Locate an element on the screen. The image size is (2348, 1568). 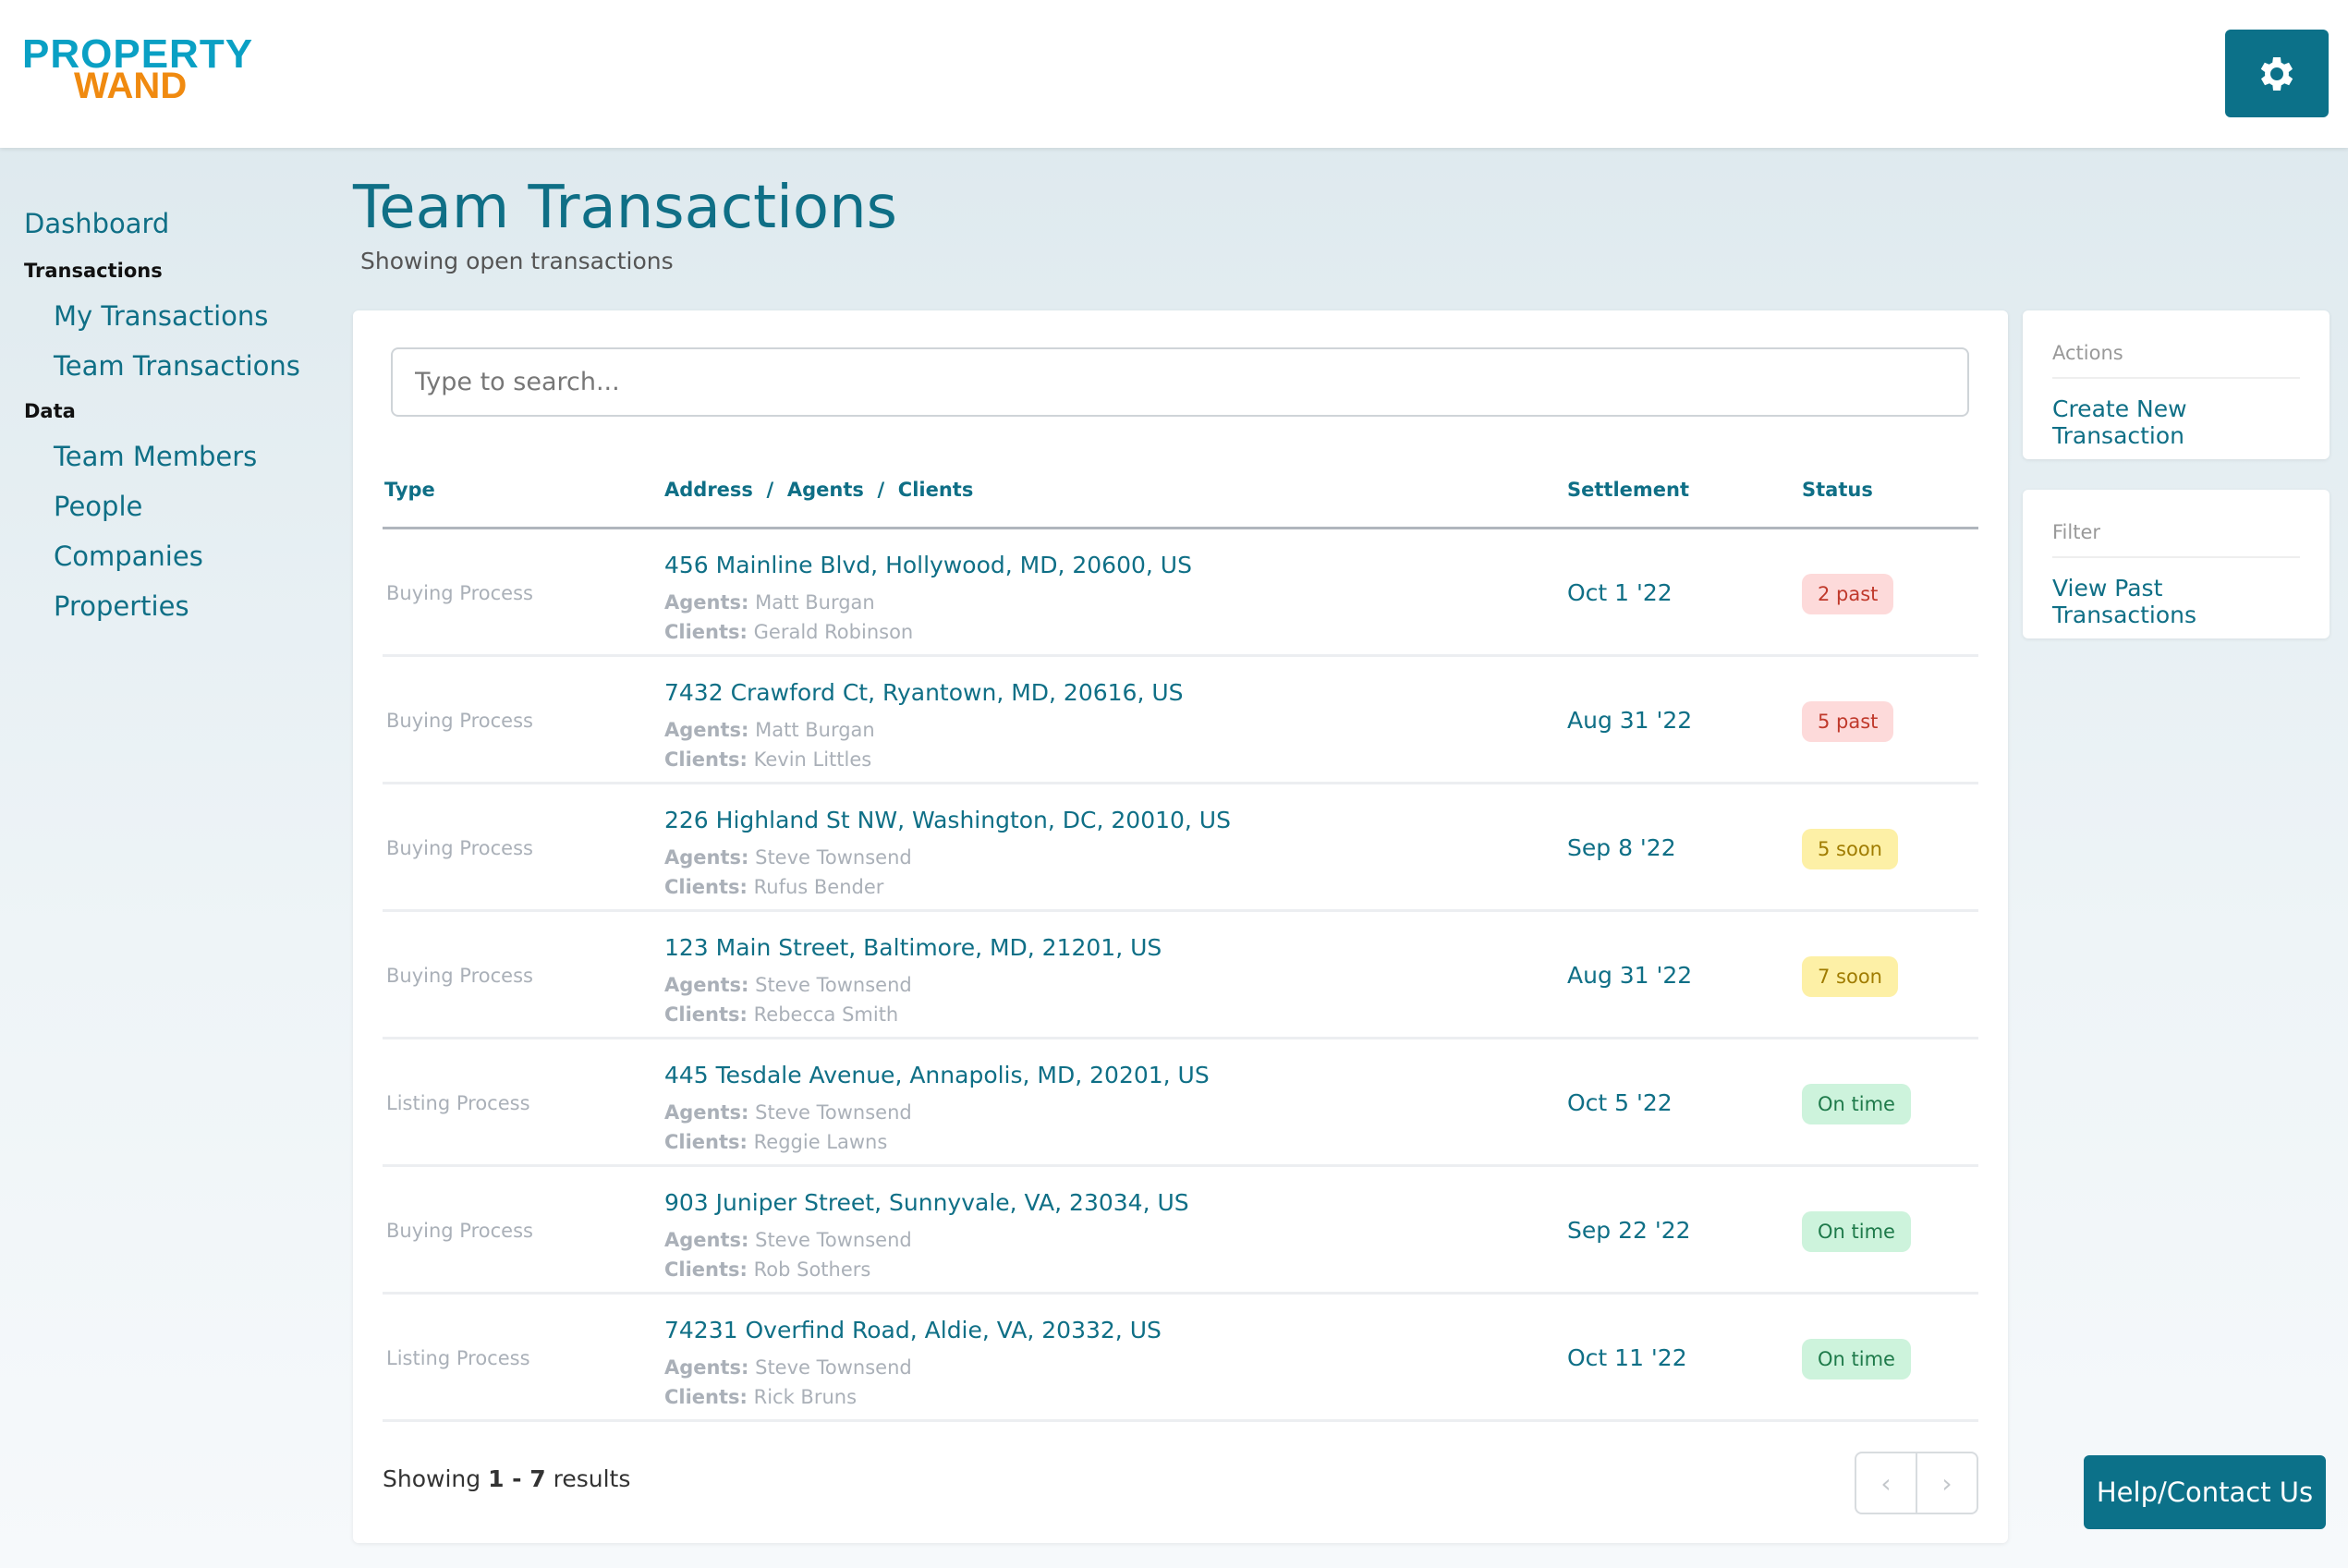
sidebar-item-team-transactions: Team Transactions is located at coordinates (177, 366).